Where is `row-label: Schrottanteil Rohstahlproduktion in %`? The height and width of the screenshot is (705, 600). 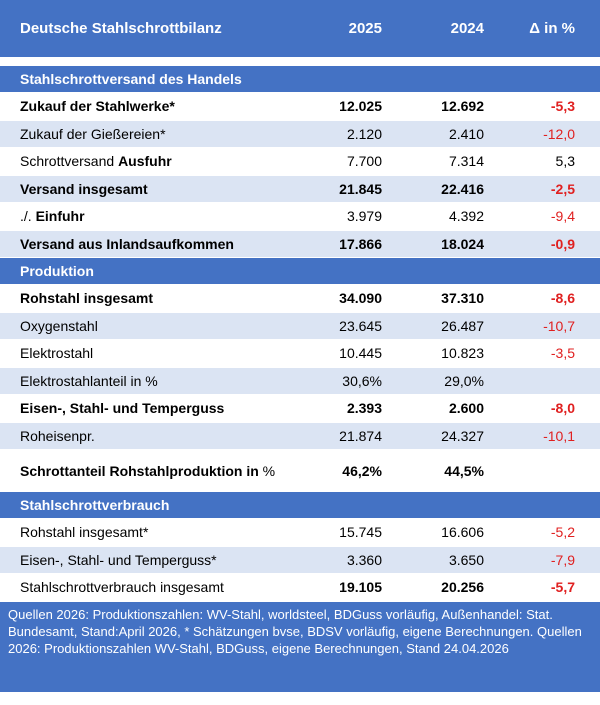
row-label: Schrottanteil Rohstahlproduktion in % is located at coordinates (148, 470).